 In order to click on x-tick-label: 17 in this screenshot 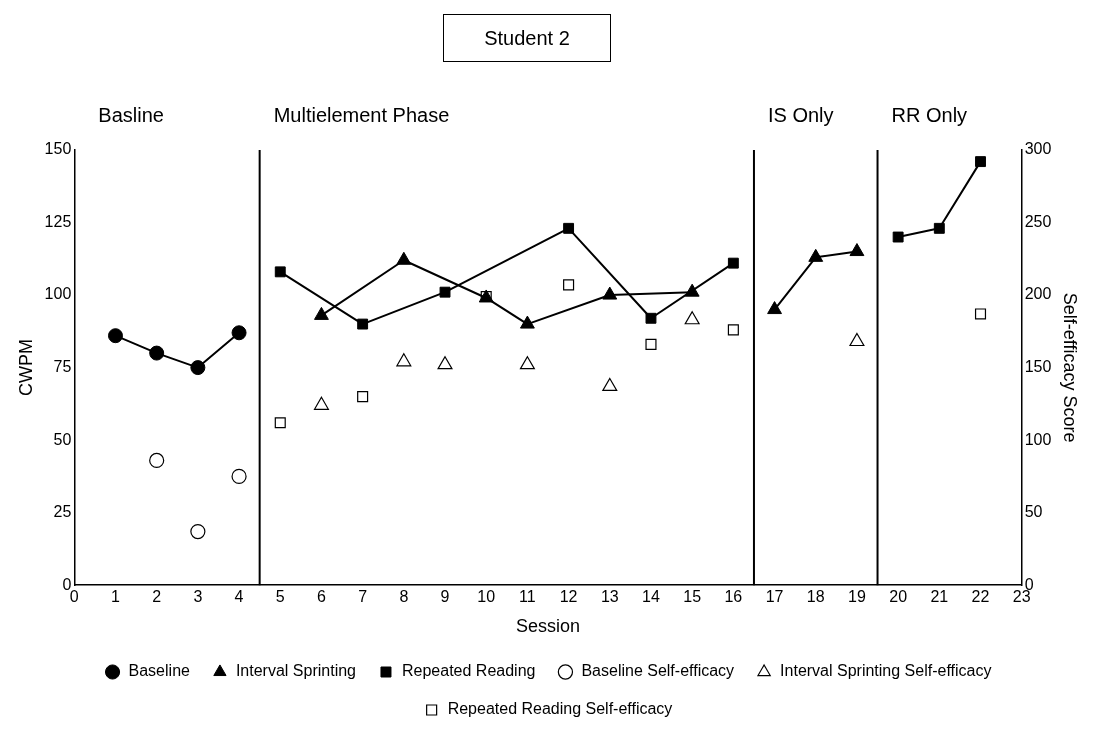, I will do `click(774, 597)`.